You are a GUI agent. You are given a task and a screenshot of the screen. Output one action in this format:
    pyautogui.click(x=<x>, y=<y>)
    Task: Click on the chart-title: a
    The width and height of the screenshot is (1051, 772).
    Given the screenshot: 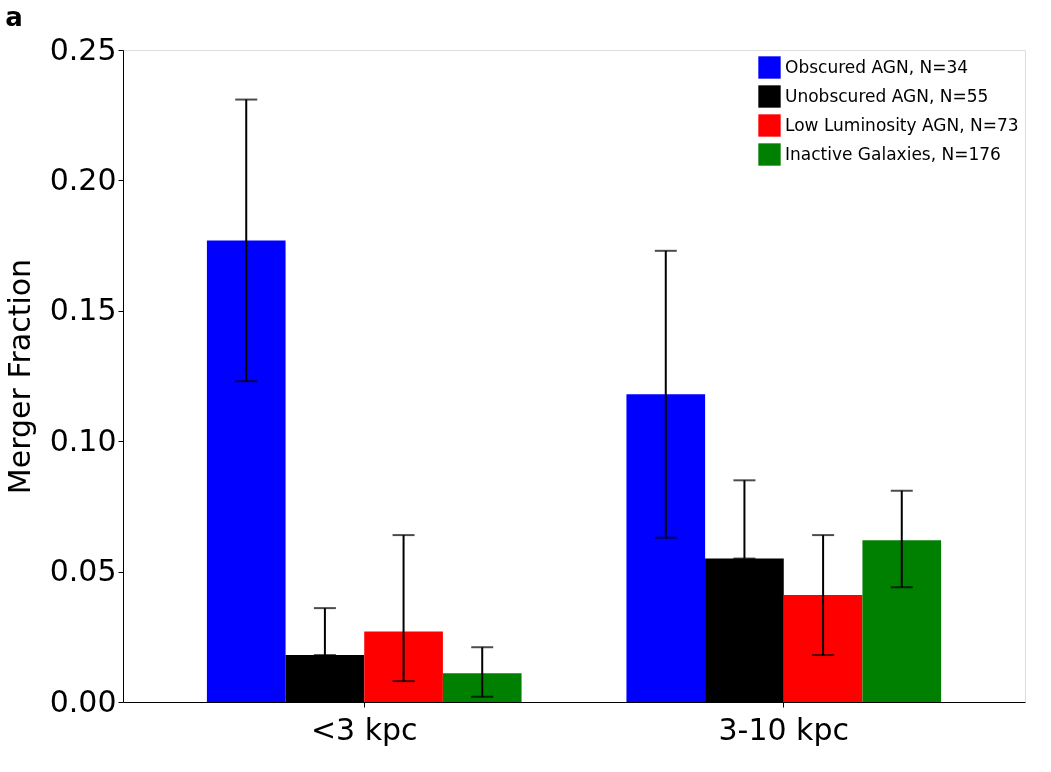 What is the action you would take?
    pyautogui.click(x=14, y=17)
    